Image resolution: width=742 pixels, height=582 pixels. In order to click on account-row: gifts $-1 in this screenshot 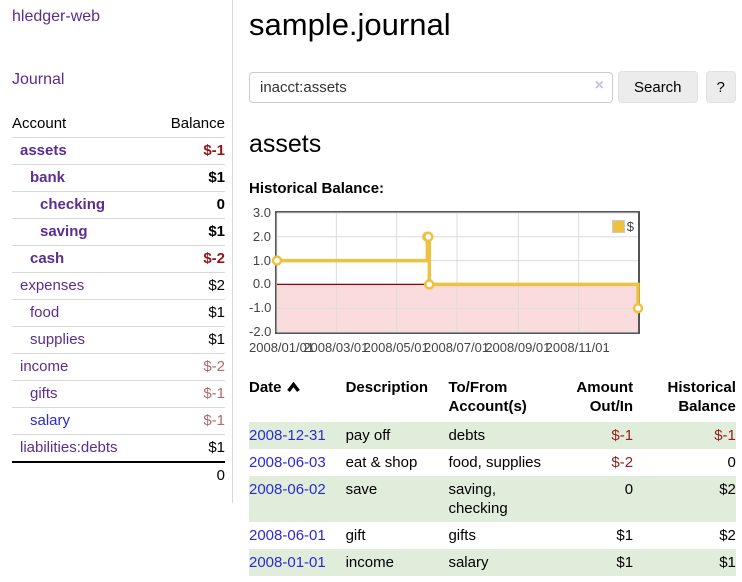, I will do `click(118, 394)`.